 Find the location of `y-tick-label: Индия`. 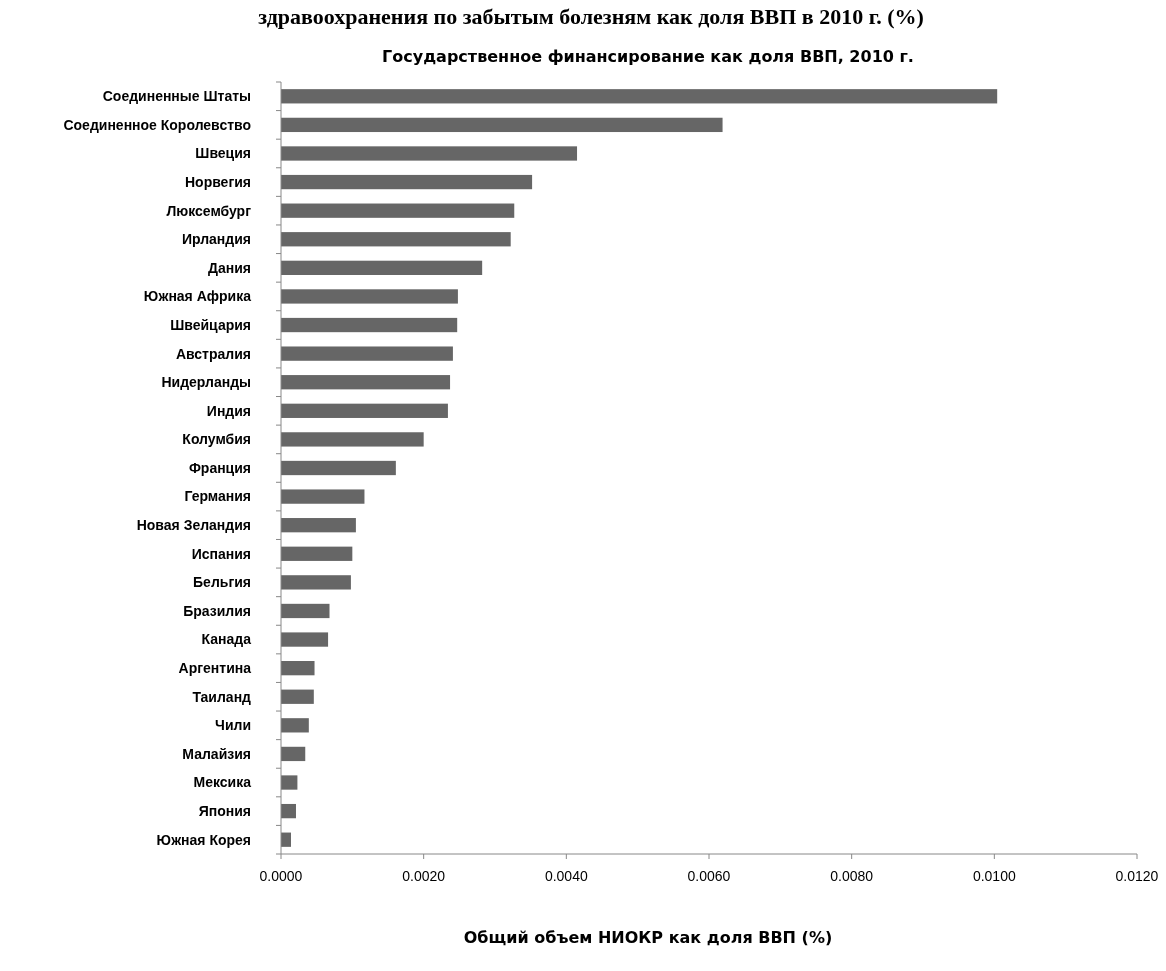

y-tick-label: Индия is located at coordinates (228, 410).